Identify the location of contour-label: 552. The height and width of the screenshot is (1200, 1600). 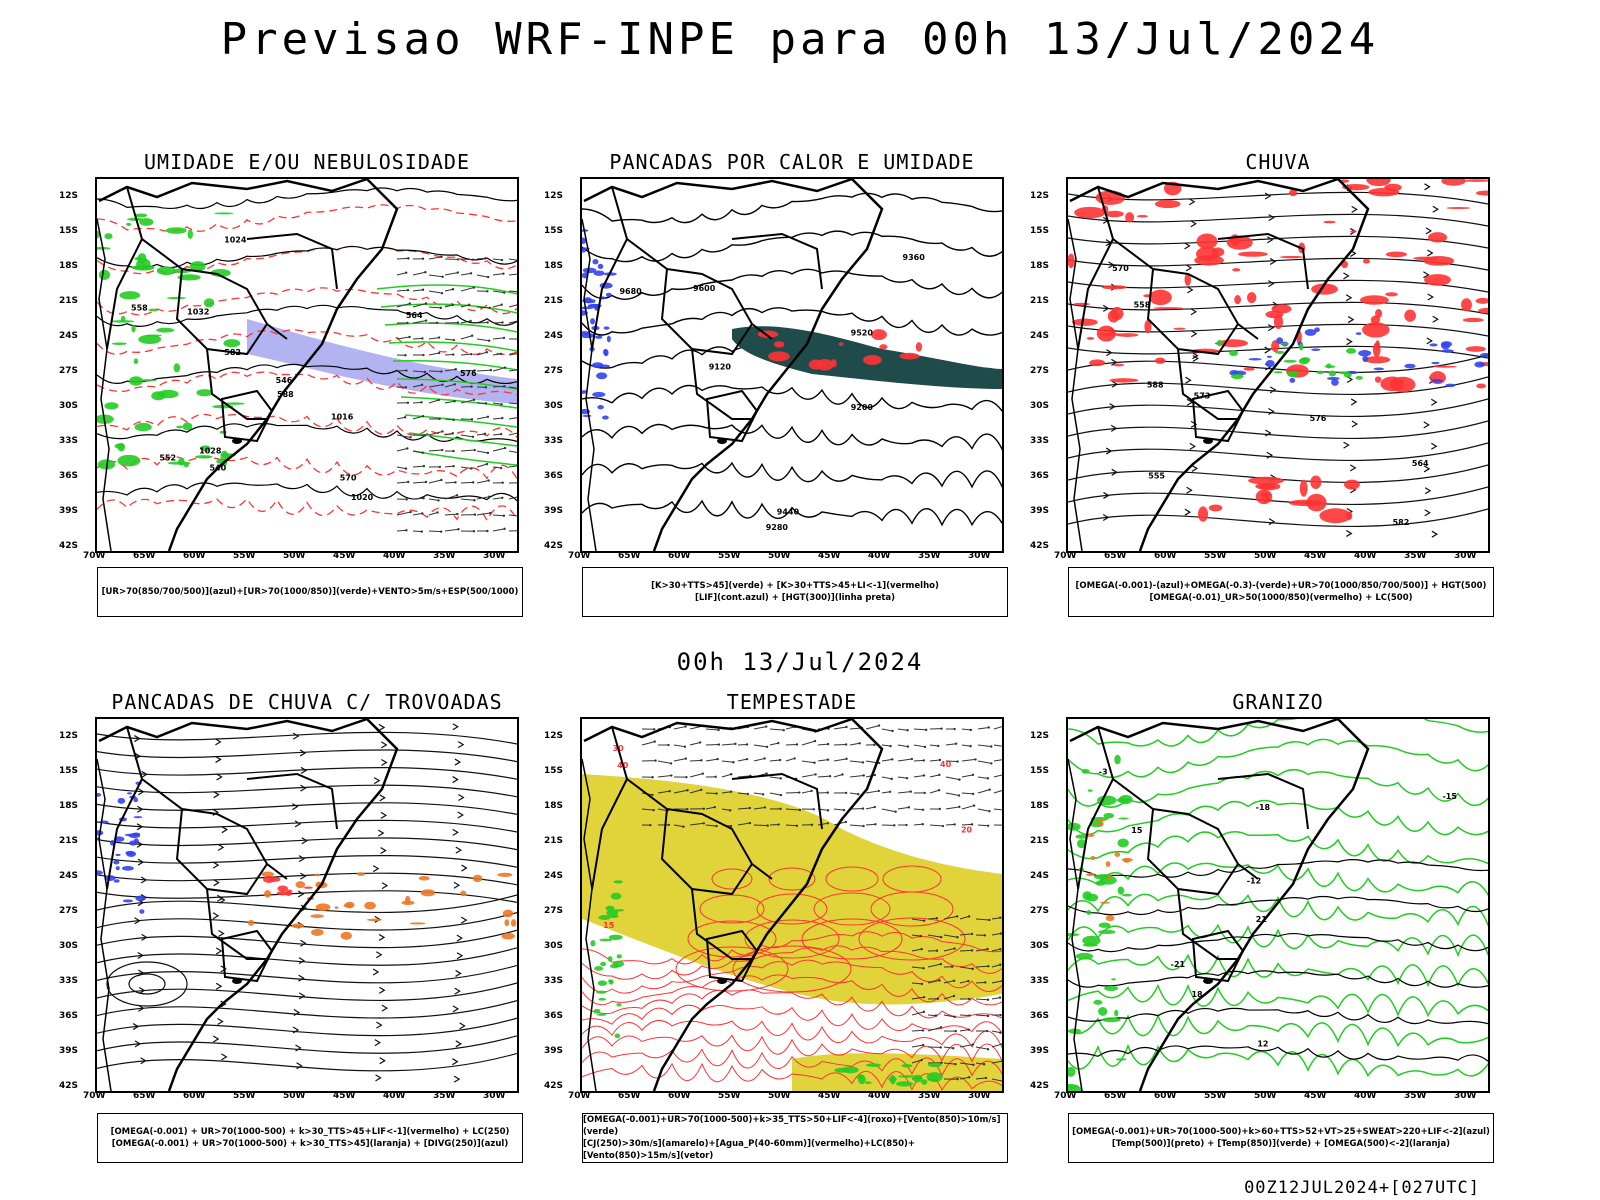
(167, 457).